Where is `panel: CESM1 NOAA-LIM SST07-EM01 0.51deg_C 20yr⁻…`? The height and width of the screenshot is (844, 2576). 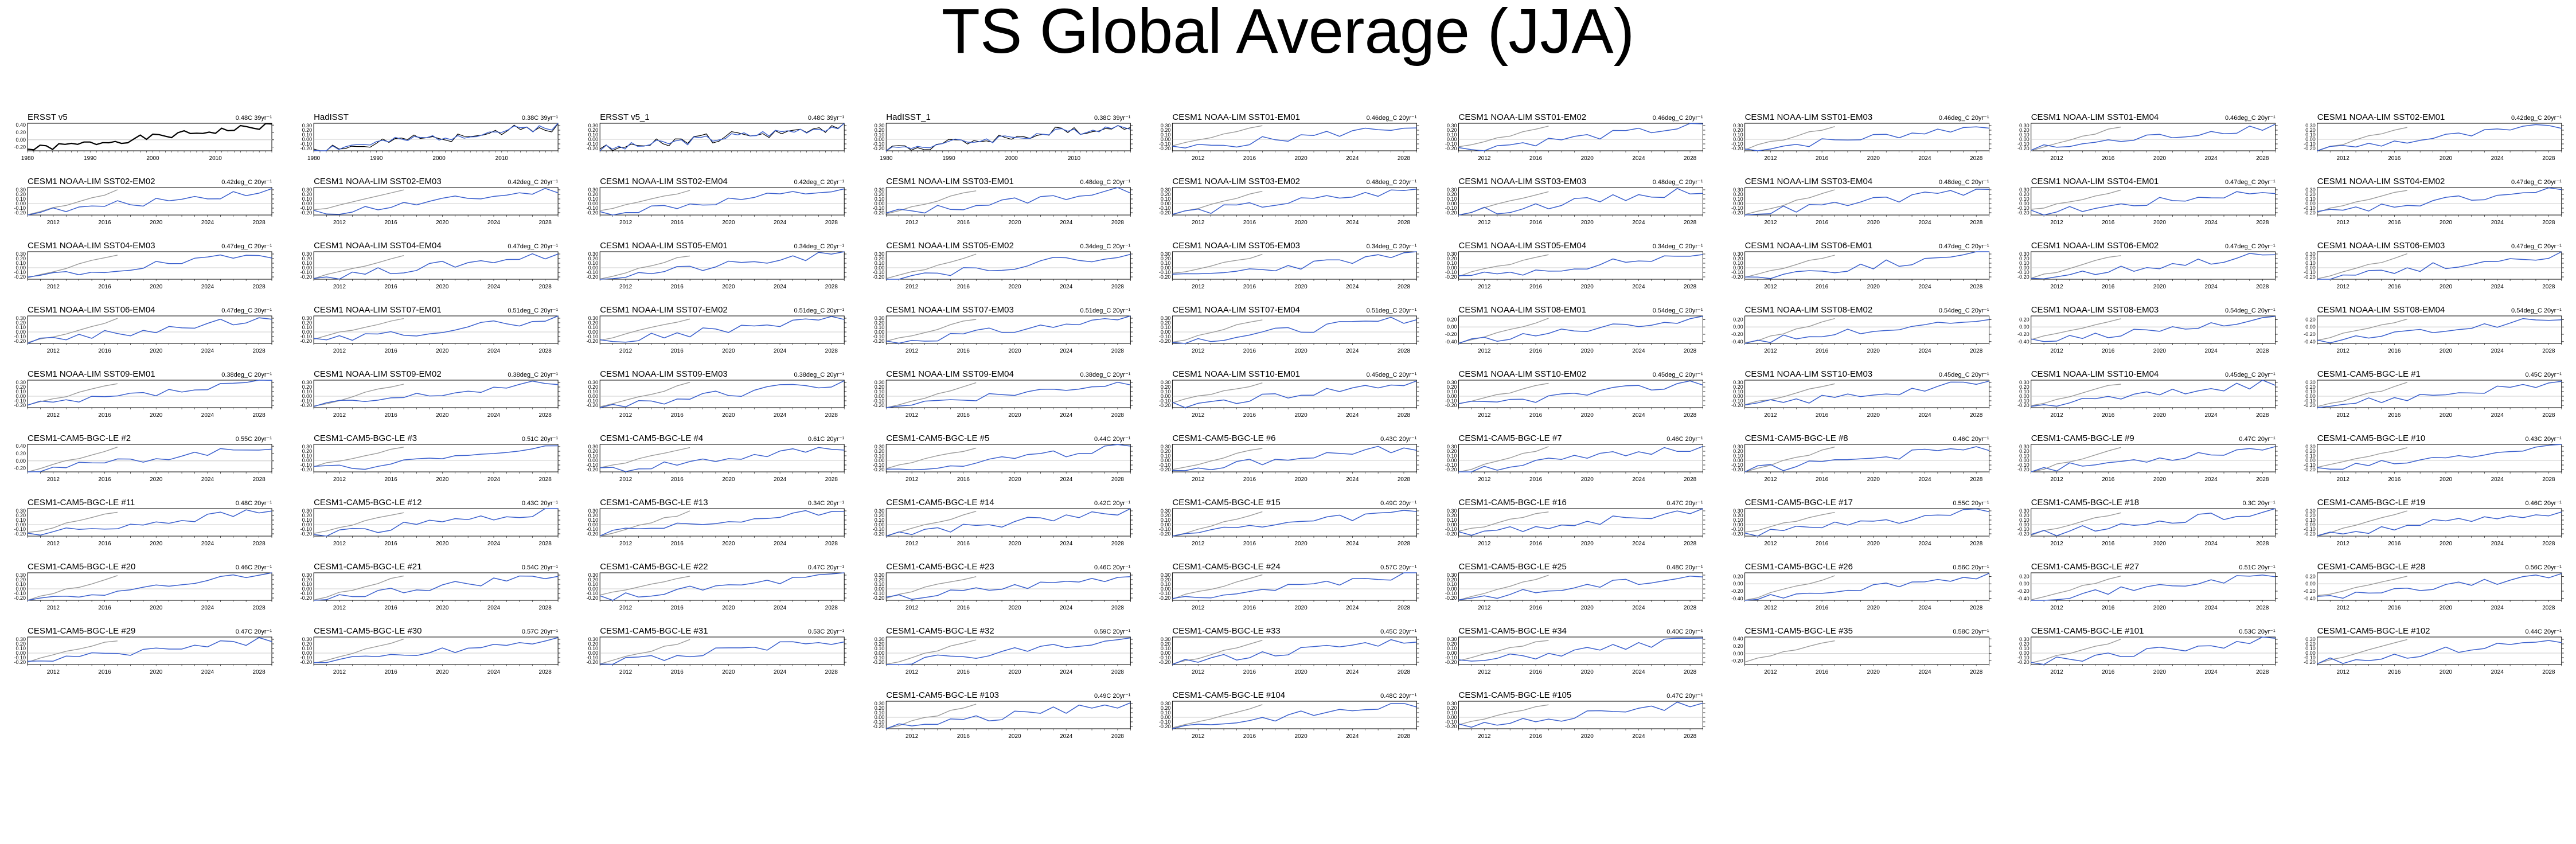
panel: CESM1 NOAA-LIM SST07-EM01 0.51deg_C 20yr⁻… is located at coordinates (431, 329).